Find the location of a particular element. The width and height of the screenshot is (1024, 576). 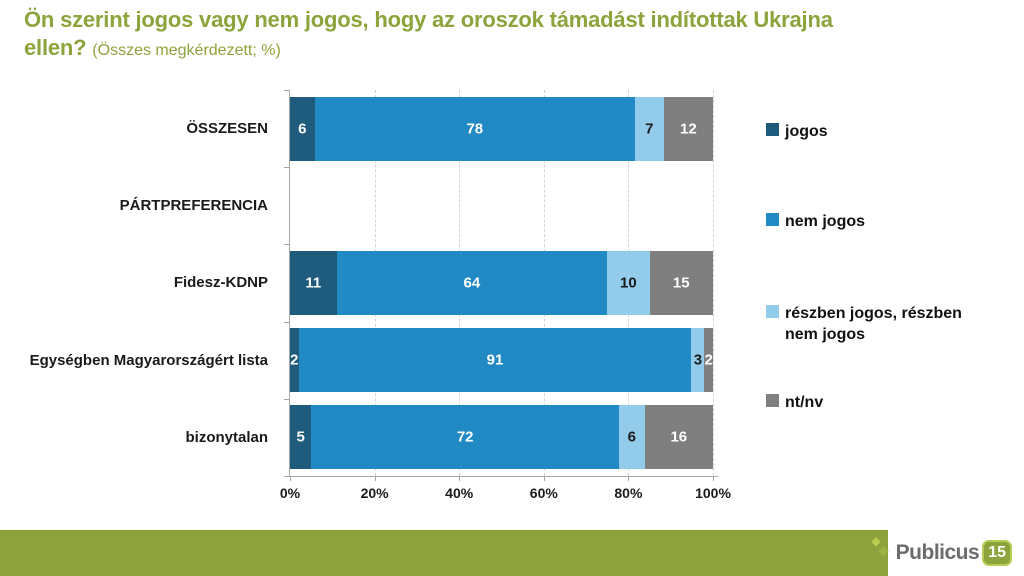

bar-value-label: 5 is located at coordinates (300, 437).